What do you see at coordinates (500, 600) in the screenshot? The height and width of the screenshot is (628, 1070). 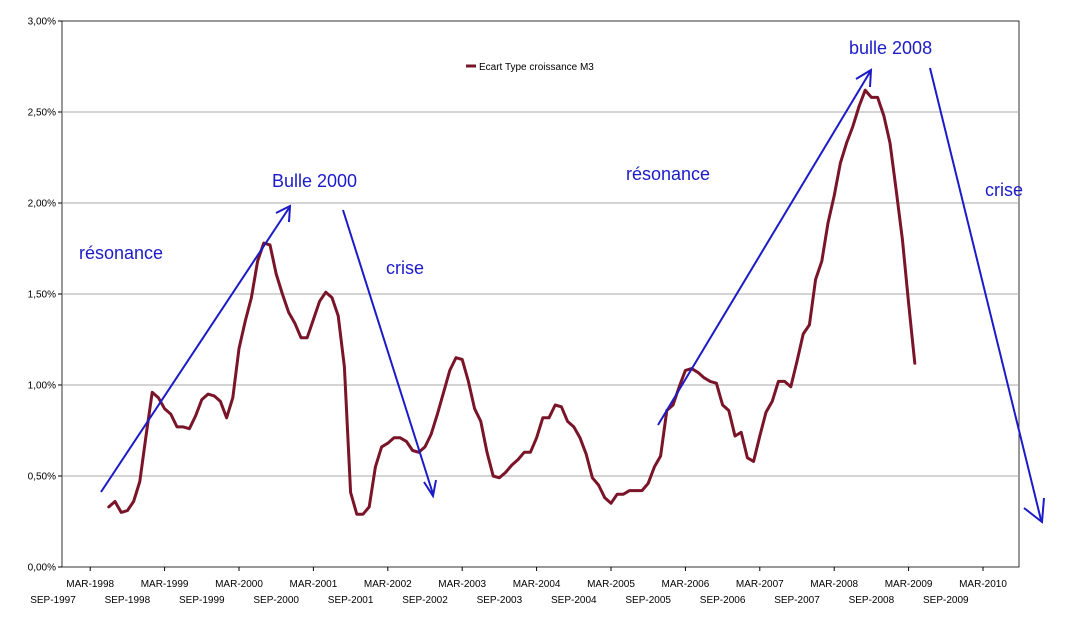 I see `x-tick-label: SEP-2003` at bounding box center [500, 600].